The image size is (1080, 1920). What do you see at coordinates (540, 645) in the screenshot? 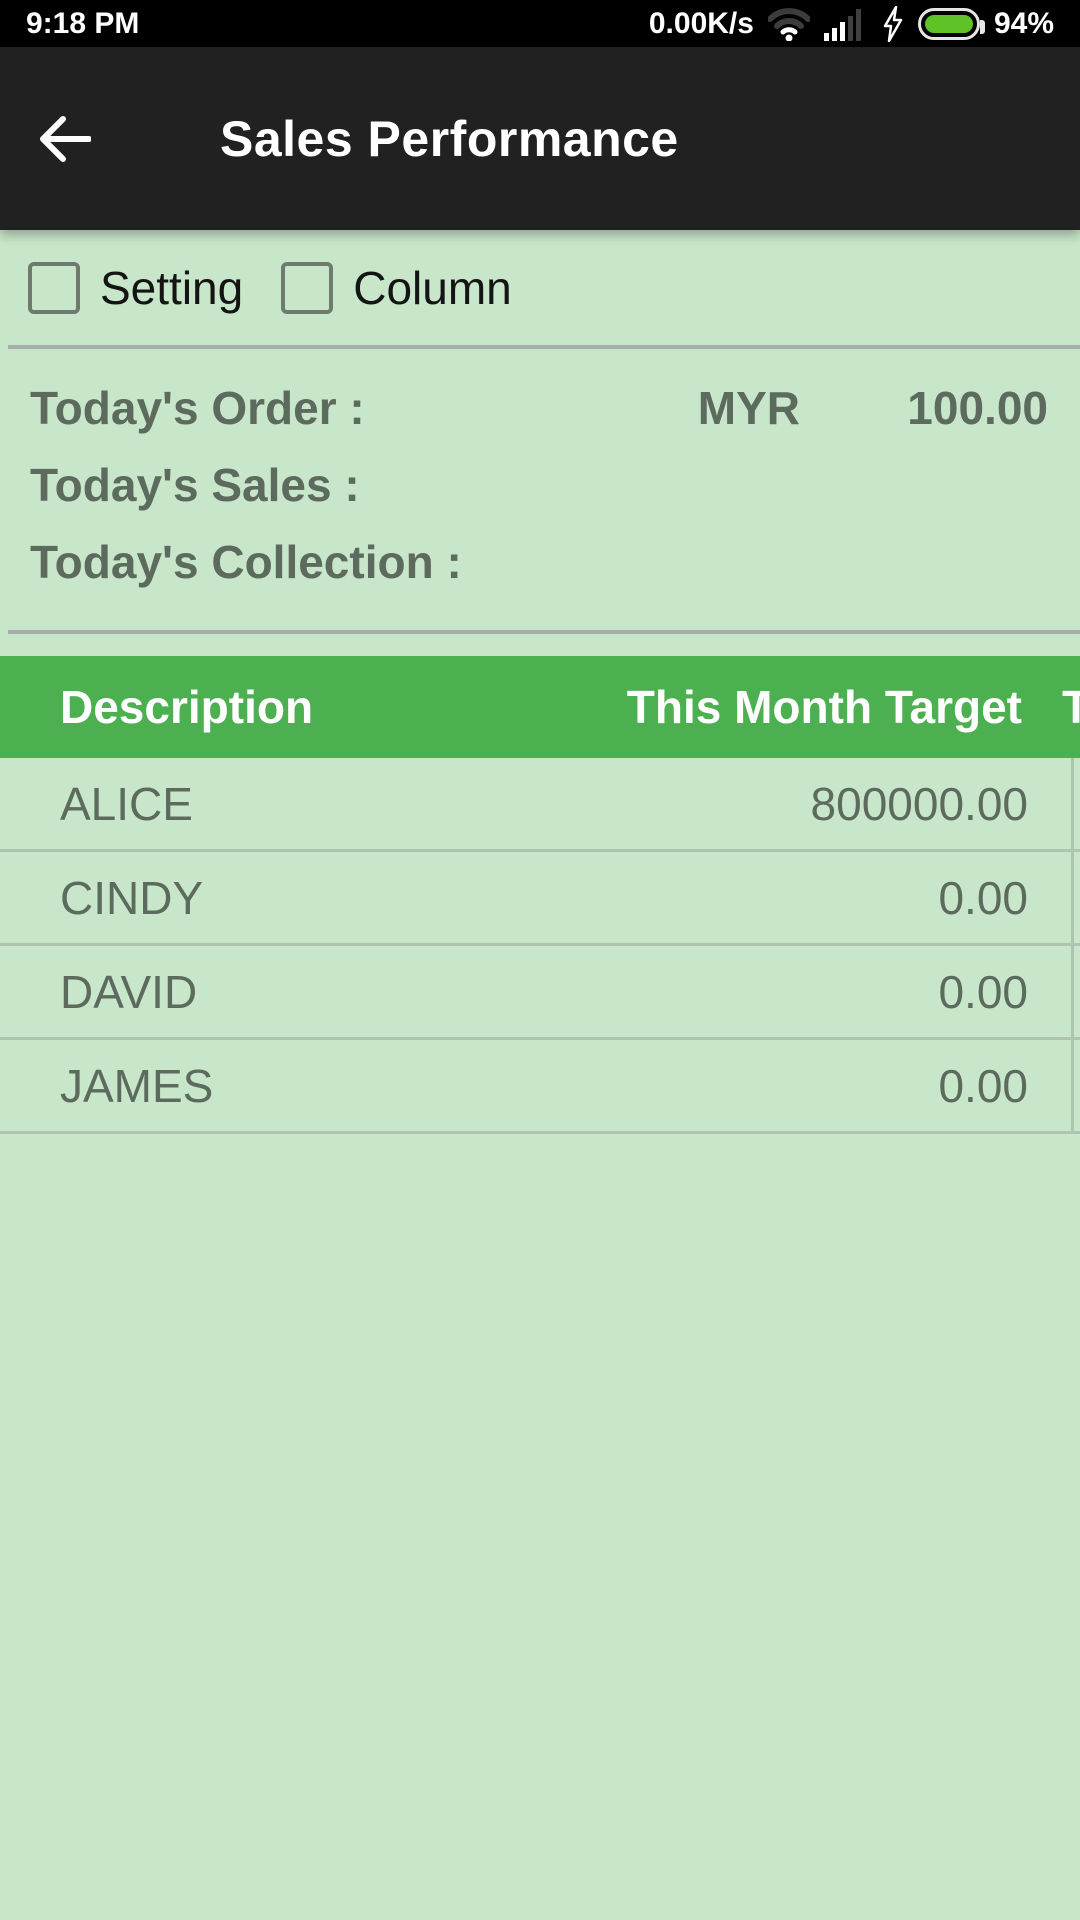
I see `table-gap` at bounding box center [540, 645].